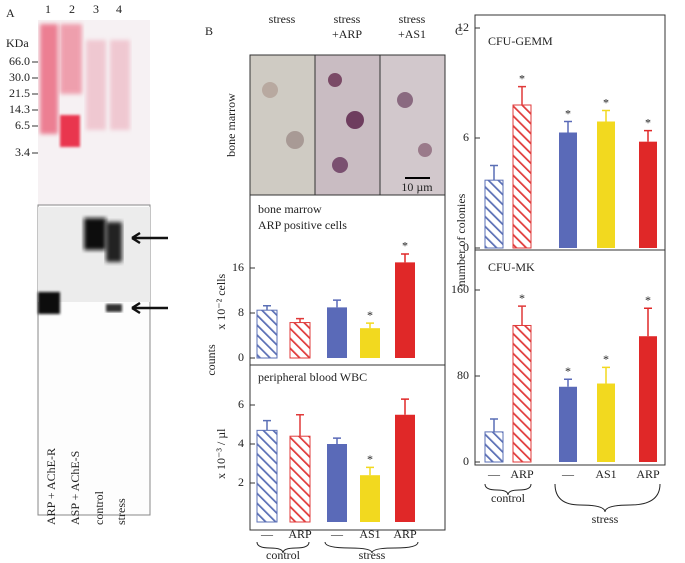 This screenshot has height=563, width=685. What do you see at coordinates (312, 377) in the screenshot?
I see `chart-title: peripheral blood WBC` at bounding box center [312, 377].